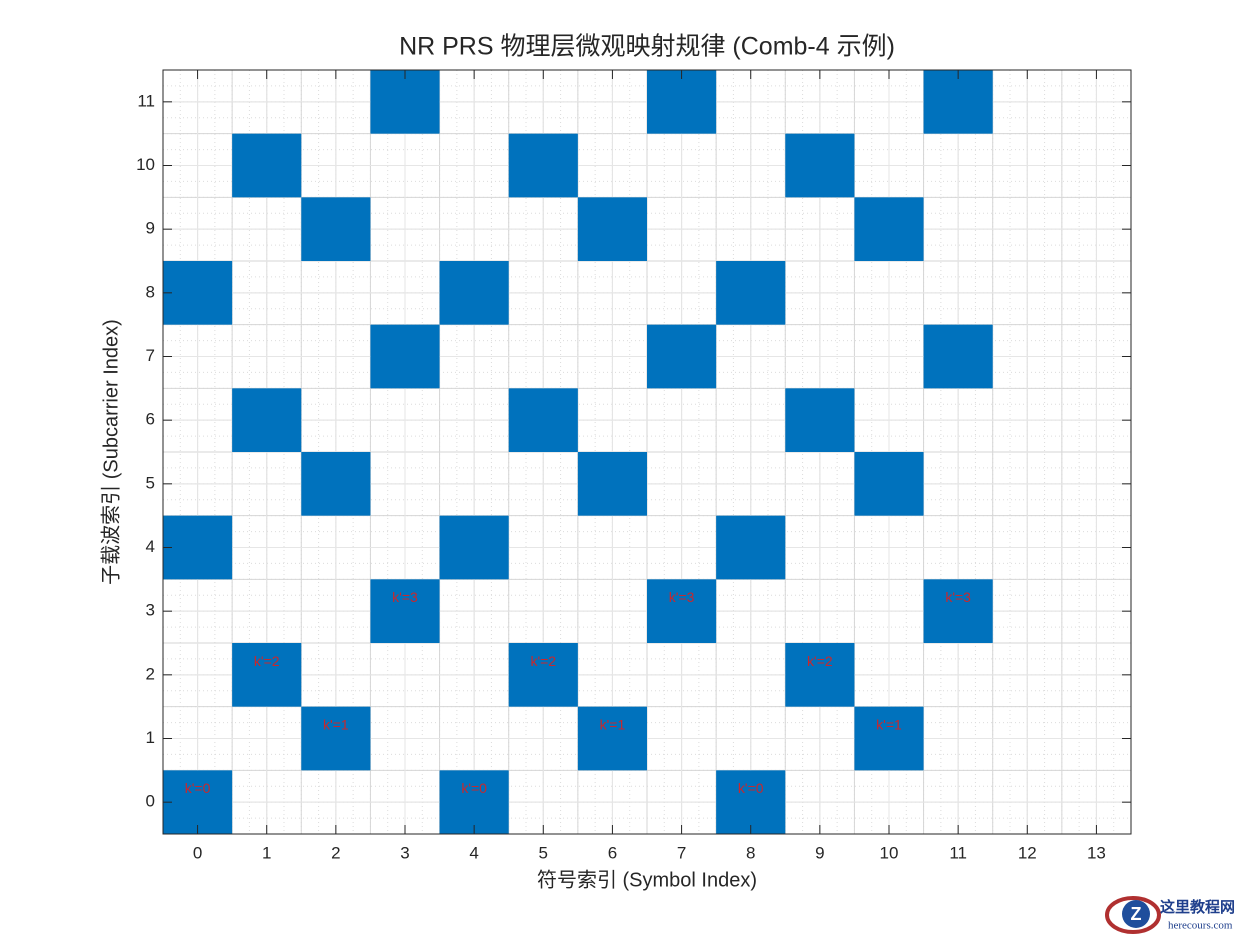 The image size is (1250, 938). I want to click on x-tick-label: 3, so click(404, 852).